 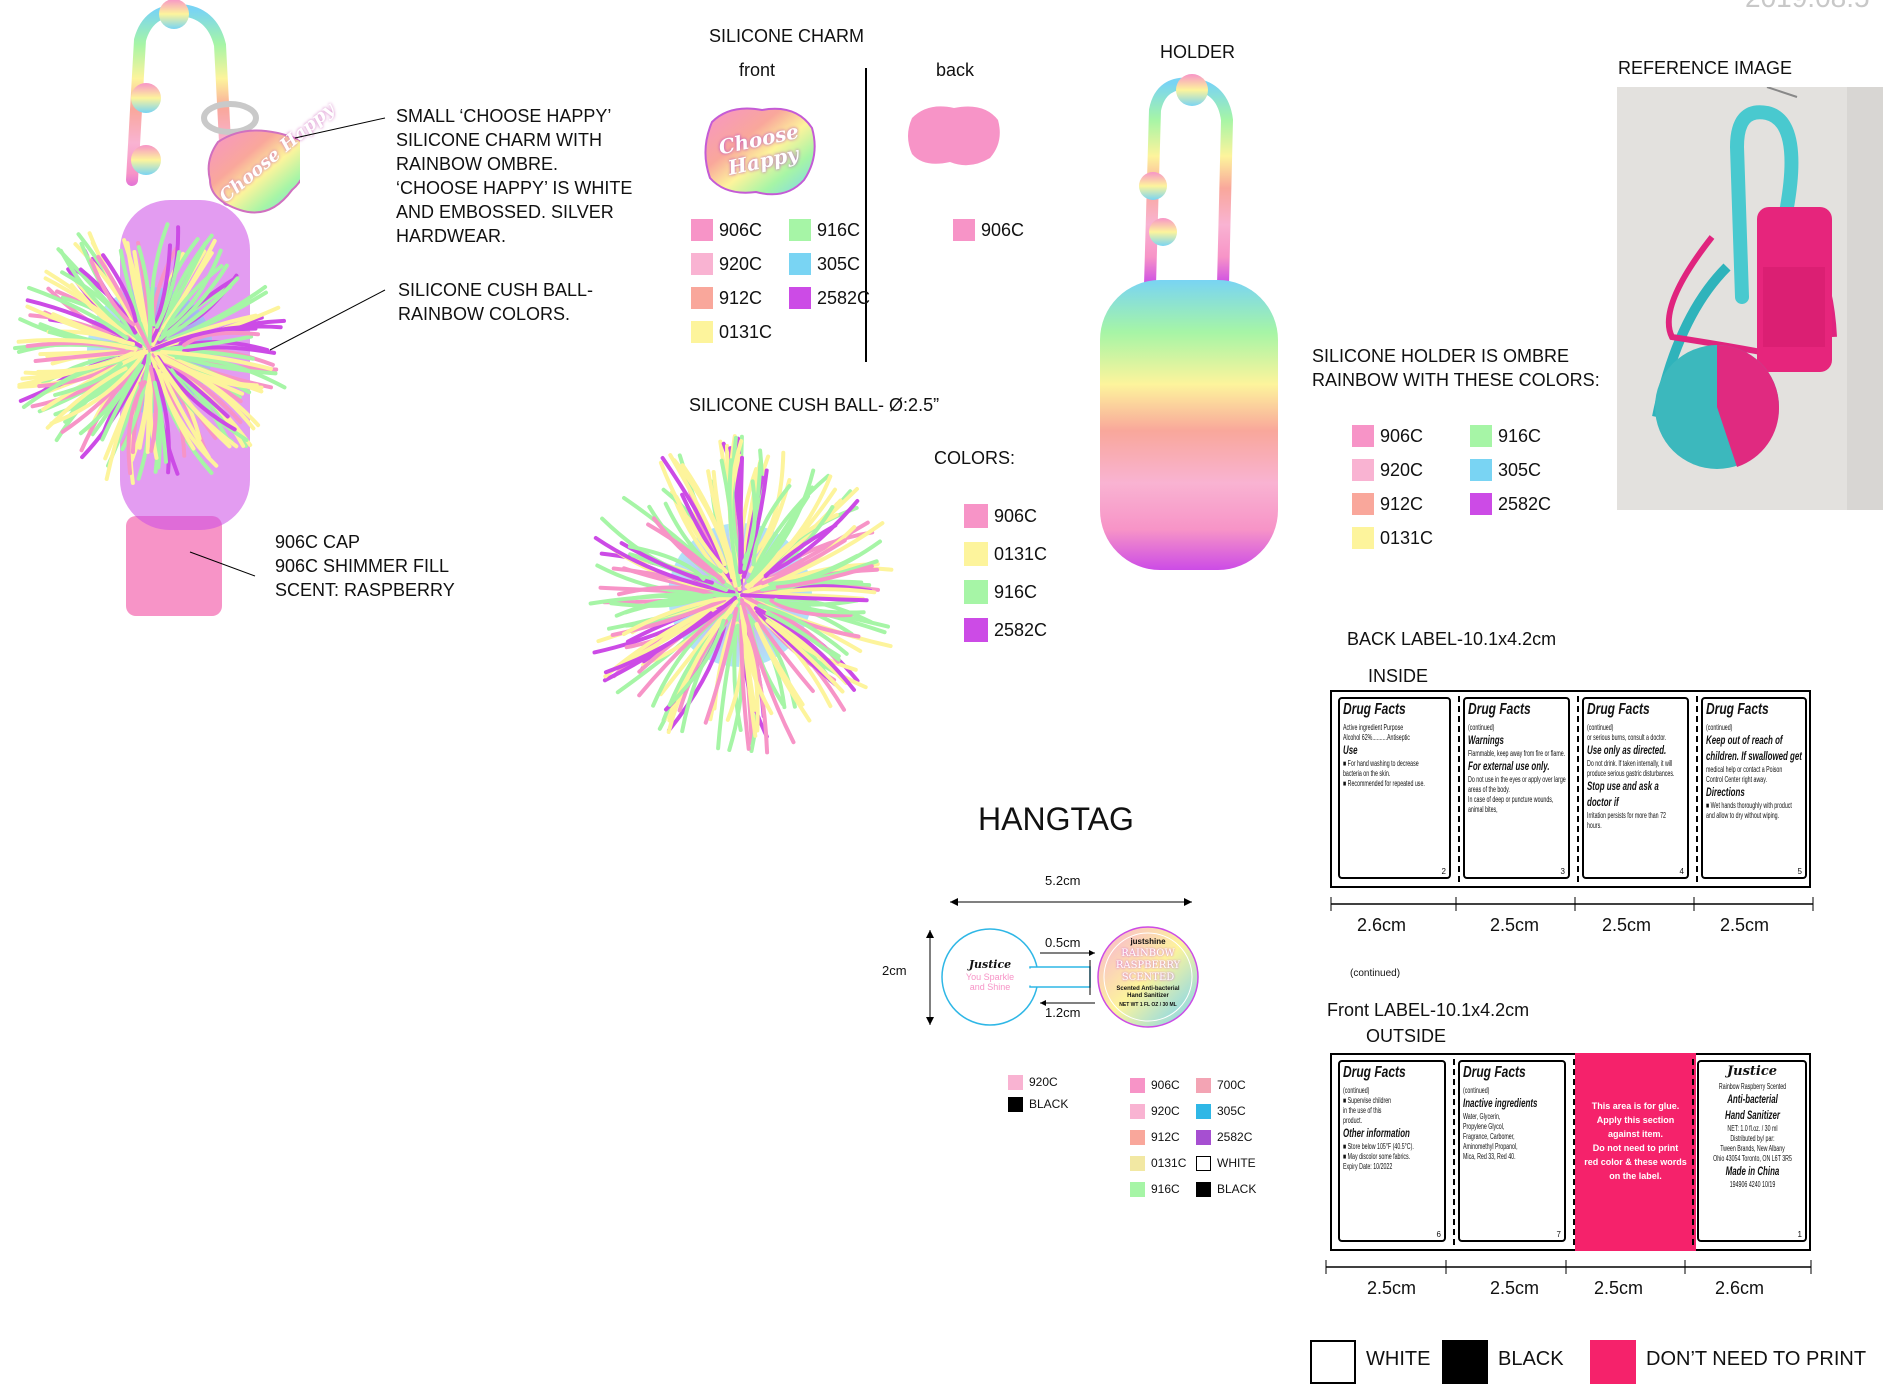 What do you see at coordinates (1062, 963) in the screenshot?
I see `hangtag-drawing` at bounding box center [1062, 963].